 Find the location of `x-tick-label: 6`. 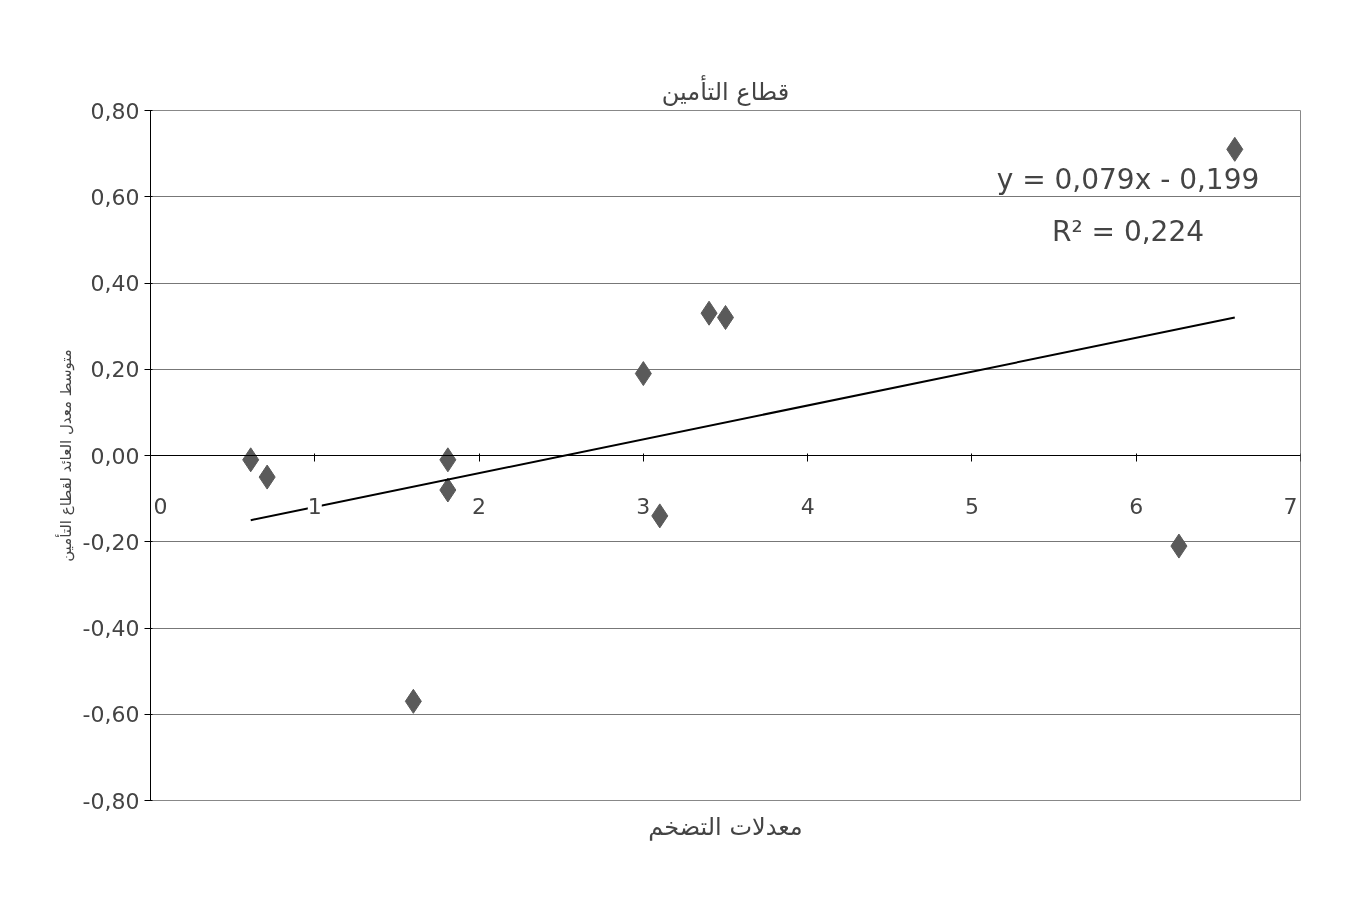

x-tick-label: 6 is located at coordinates (1136, 506).